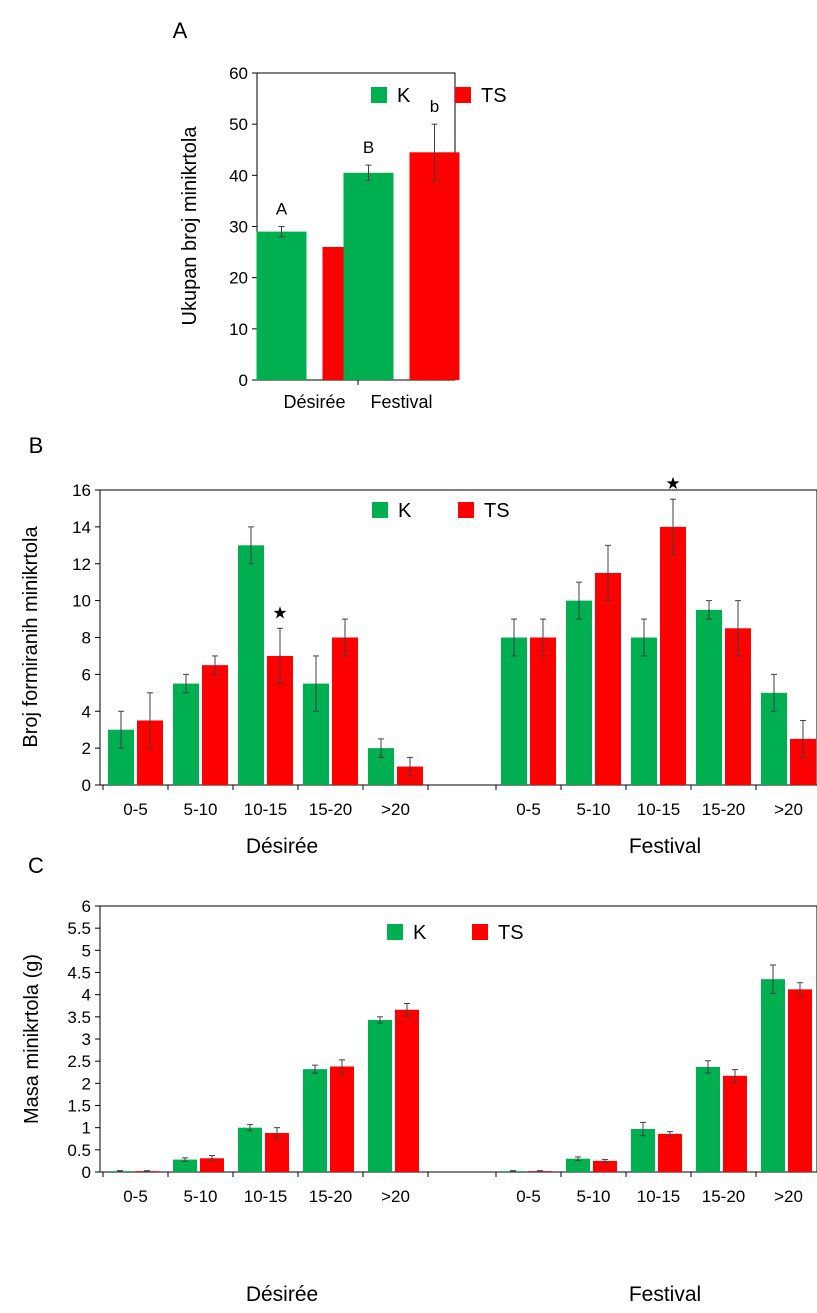 This screenshot has height=1313, width=817. Describe the element at coordinates (282, 209) in the screenshot. I see `significance-label: A` at that location.